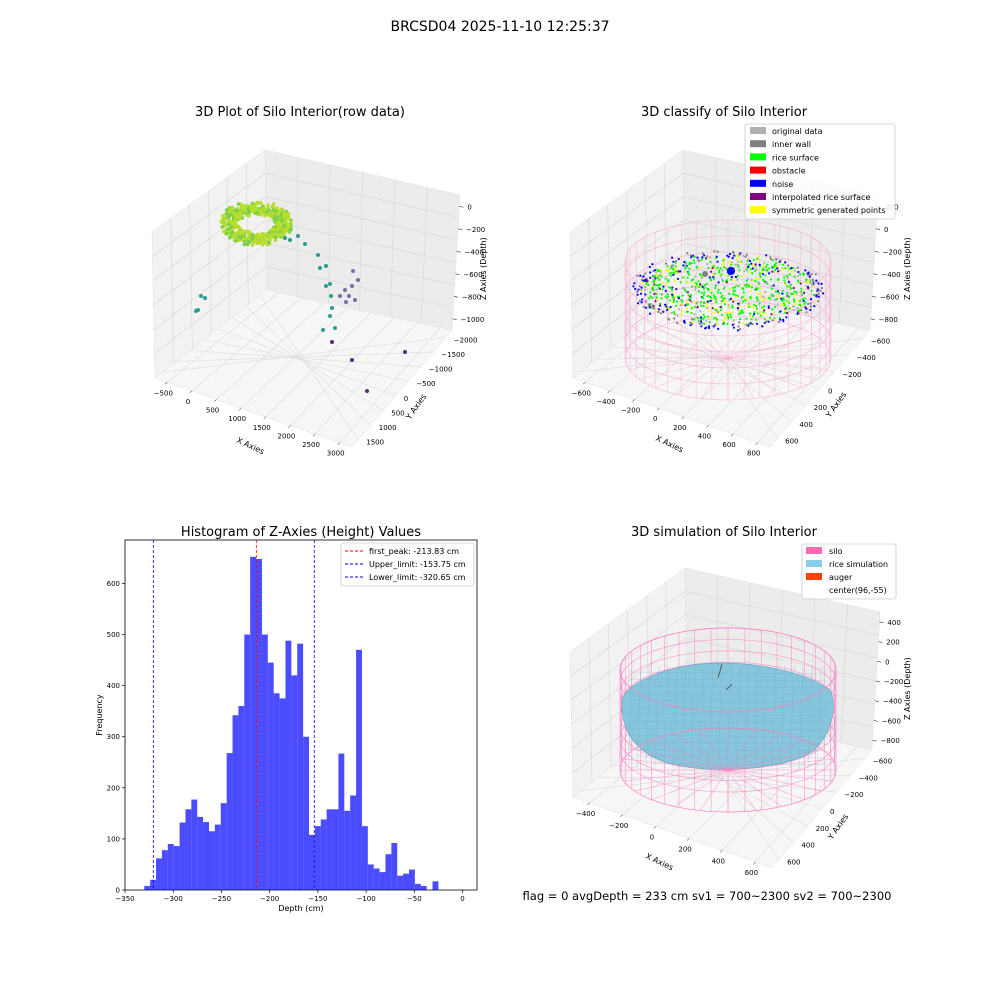  I want to click on histogram-legend-label: Upper_limit: -153.75 cm, so click(417, 564).